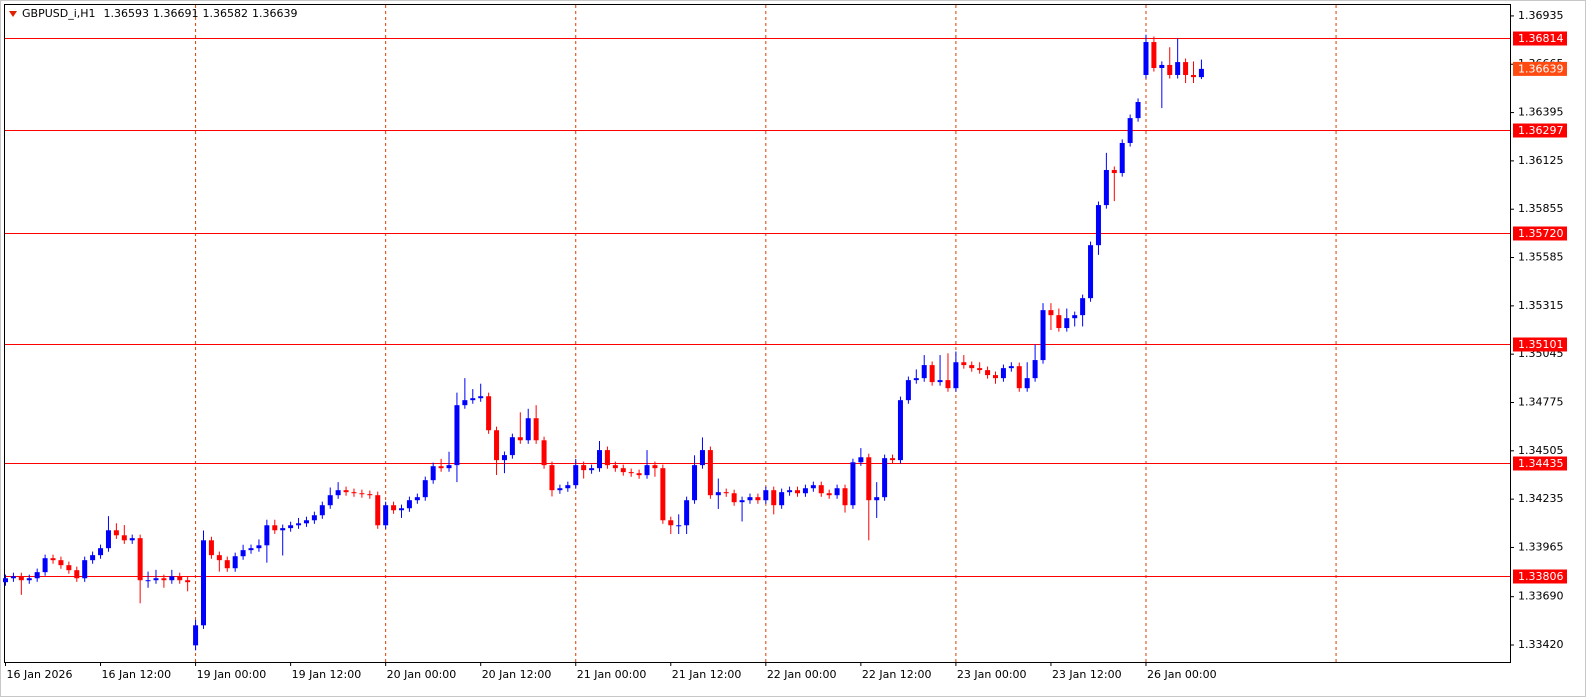 Image resolution: width=1586 pixels, height=697 pixels. What do you see at coordinates (1182, 674) in the screenshot?
I see `x-tick-label: 26 Jan 00:00` at bounding box center [1182, 674].